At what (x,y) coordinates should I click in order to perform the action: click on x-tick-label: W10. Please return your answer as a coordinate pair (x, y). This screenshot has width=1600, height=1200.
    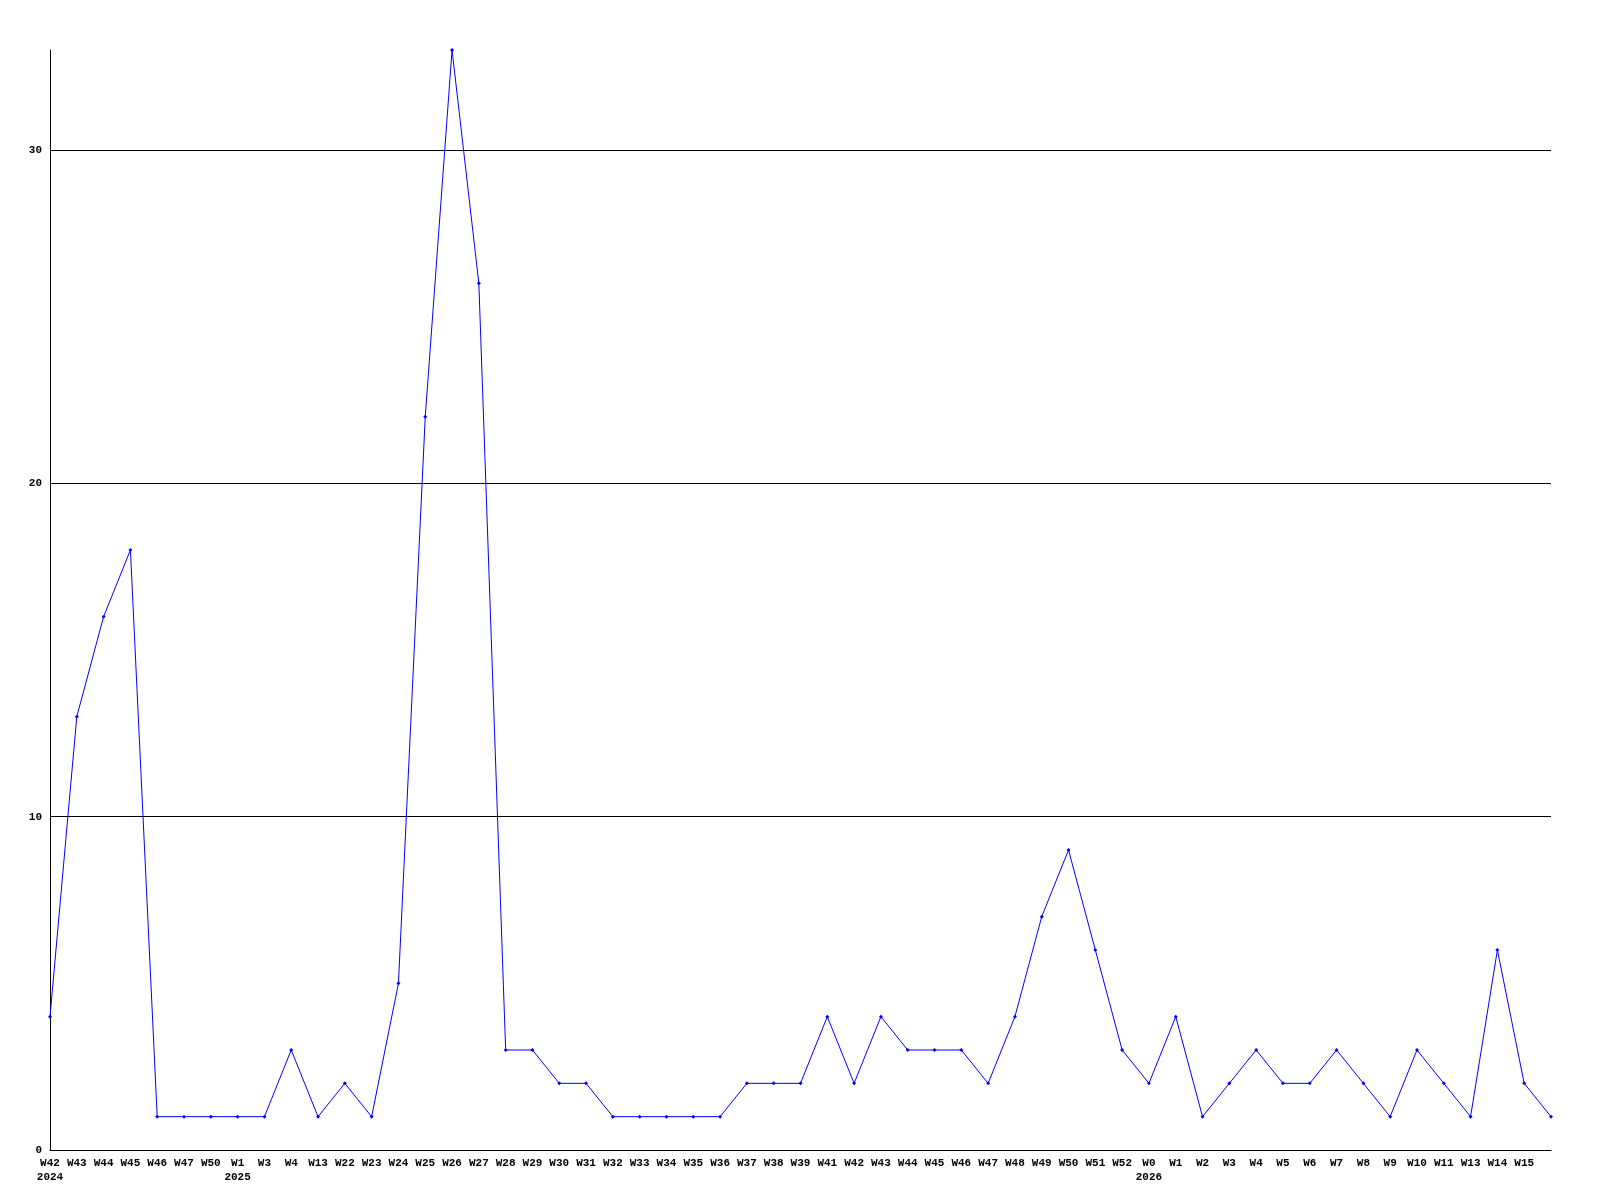
    Looking at the image, I should click on (1417, 1163).